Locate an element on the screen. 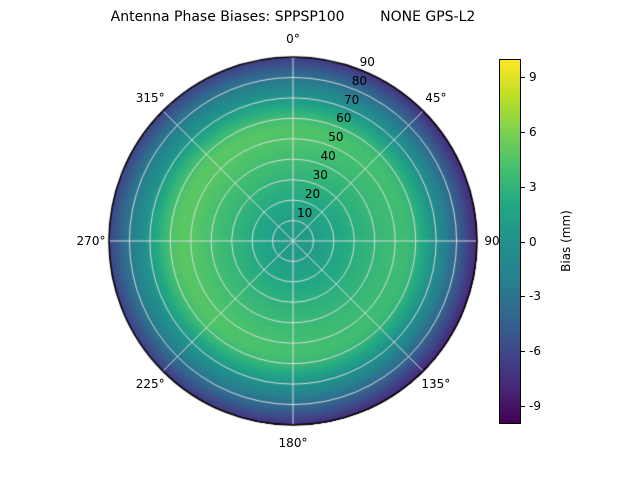  colorbar-tick-label: -3 is located at coordinates (535, 296).